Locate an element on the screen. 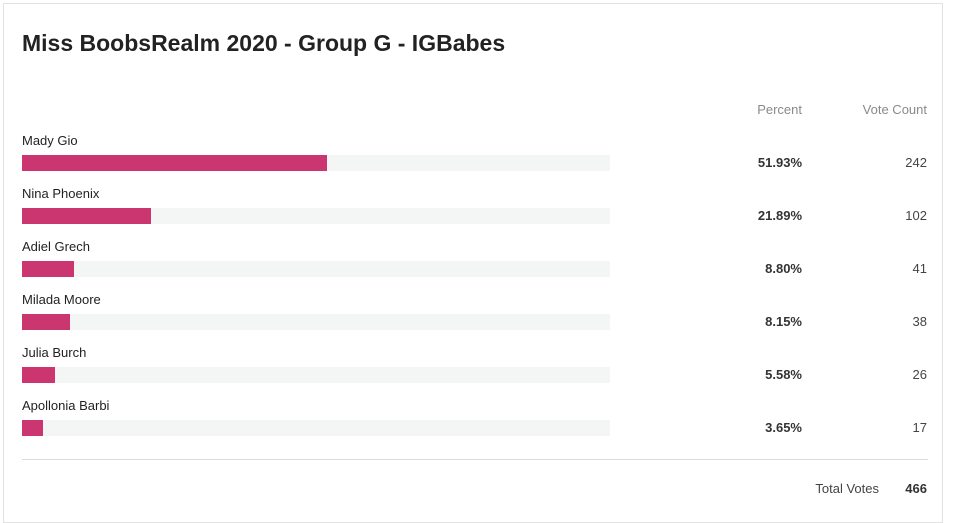 Image resolution: width=956 pixels, height=523 pixels. percent-value: 51.93% is located at coordinates (779, 162).